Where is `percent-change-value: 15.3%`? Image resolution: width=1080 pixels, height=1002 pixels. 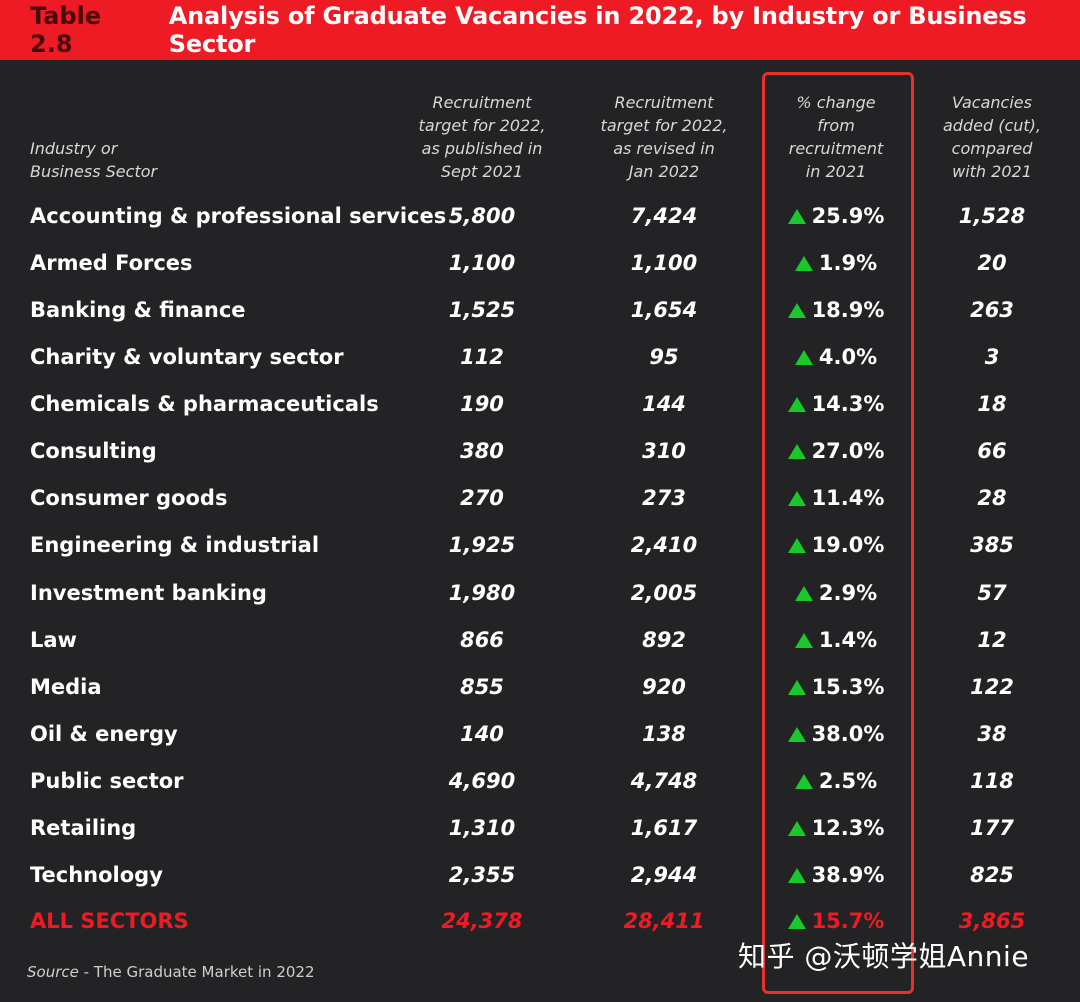
percent-change-value: 15.3% is located at coordinates (848, 686).